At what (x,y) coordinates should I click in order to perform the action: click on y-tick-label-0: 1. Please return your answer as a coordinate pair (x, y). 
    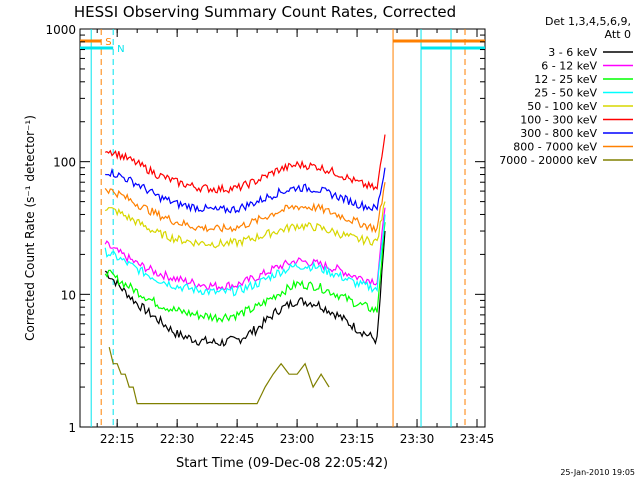
    Looking at the image, I should click on (72, 428).